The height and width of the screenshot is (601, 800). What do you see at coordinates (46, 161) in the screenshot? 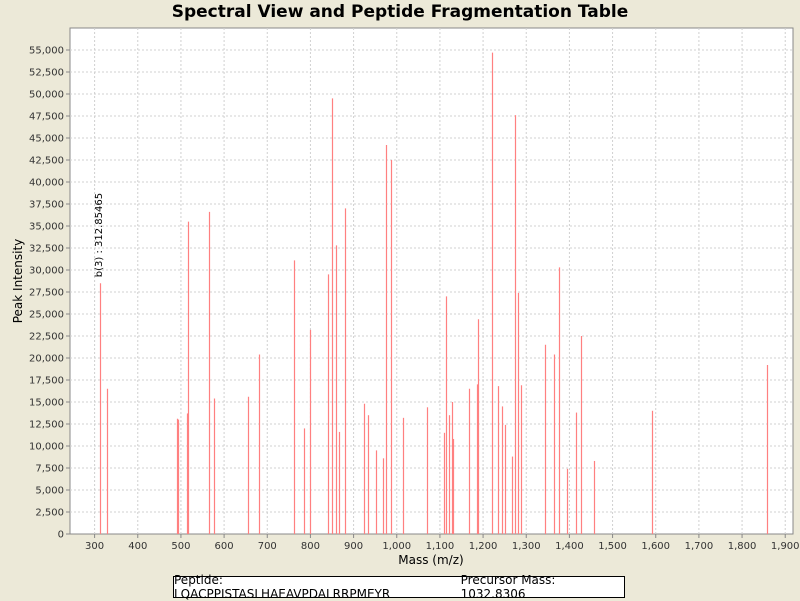
I see `y-tick-label: 42,500` at bounding box center [46, 161].